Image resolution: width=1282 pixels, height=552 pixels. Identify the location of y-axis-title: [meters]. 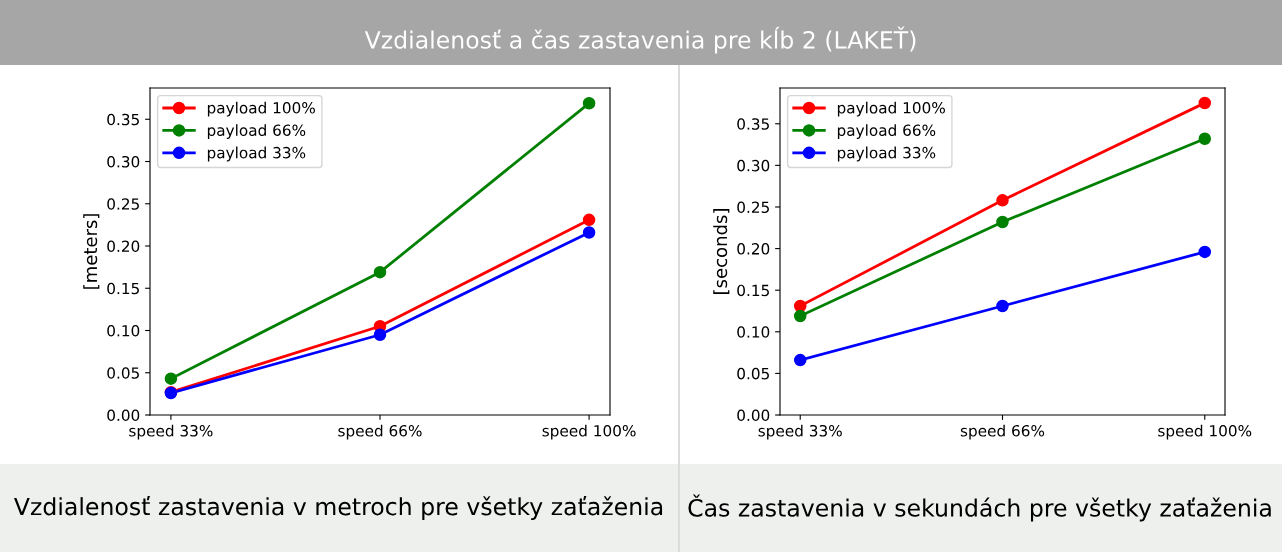
(91, 251).